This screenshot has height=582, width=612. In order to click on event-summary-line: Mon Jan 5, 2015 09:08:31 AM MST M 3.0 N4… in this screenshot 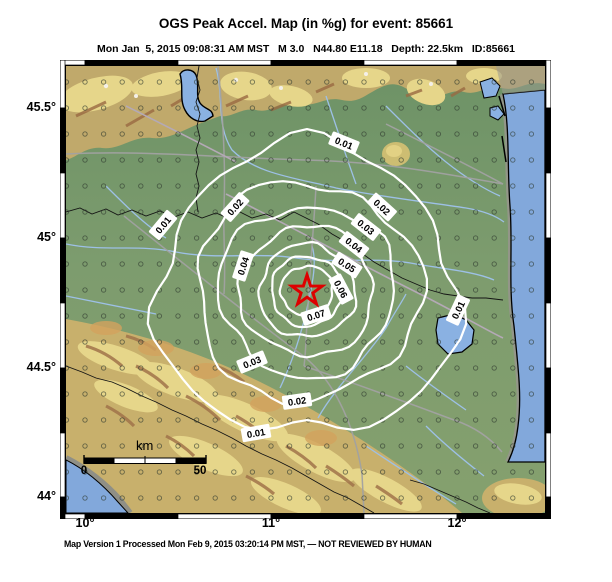, I will do `click(306, 49)`.